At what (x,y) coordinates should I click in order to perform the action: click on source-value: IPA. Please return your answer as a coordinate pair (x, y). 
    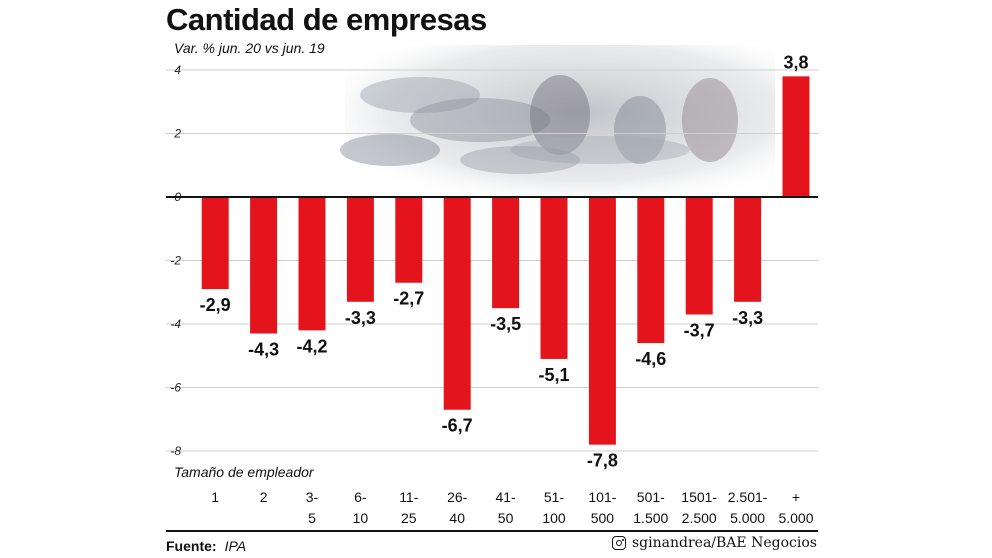
    Looking at the image, I should click on (235, 546).